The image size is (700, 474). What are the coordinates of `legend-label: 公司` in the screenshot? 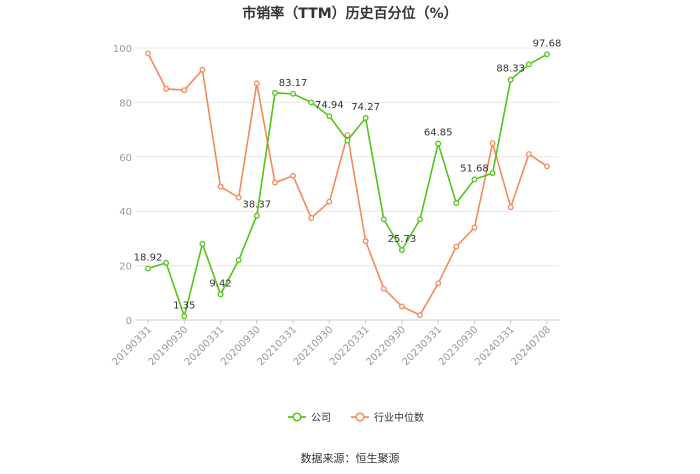 It's located at (321, 418).